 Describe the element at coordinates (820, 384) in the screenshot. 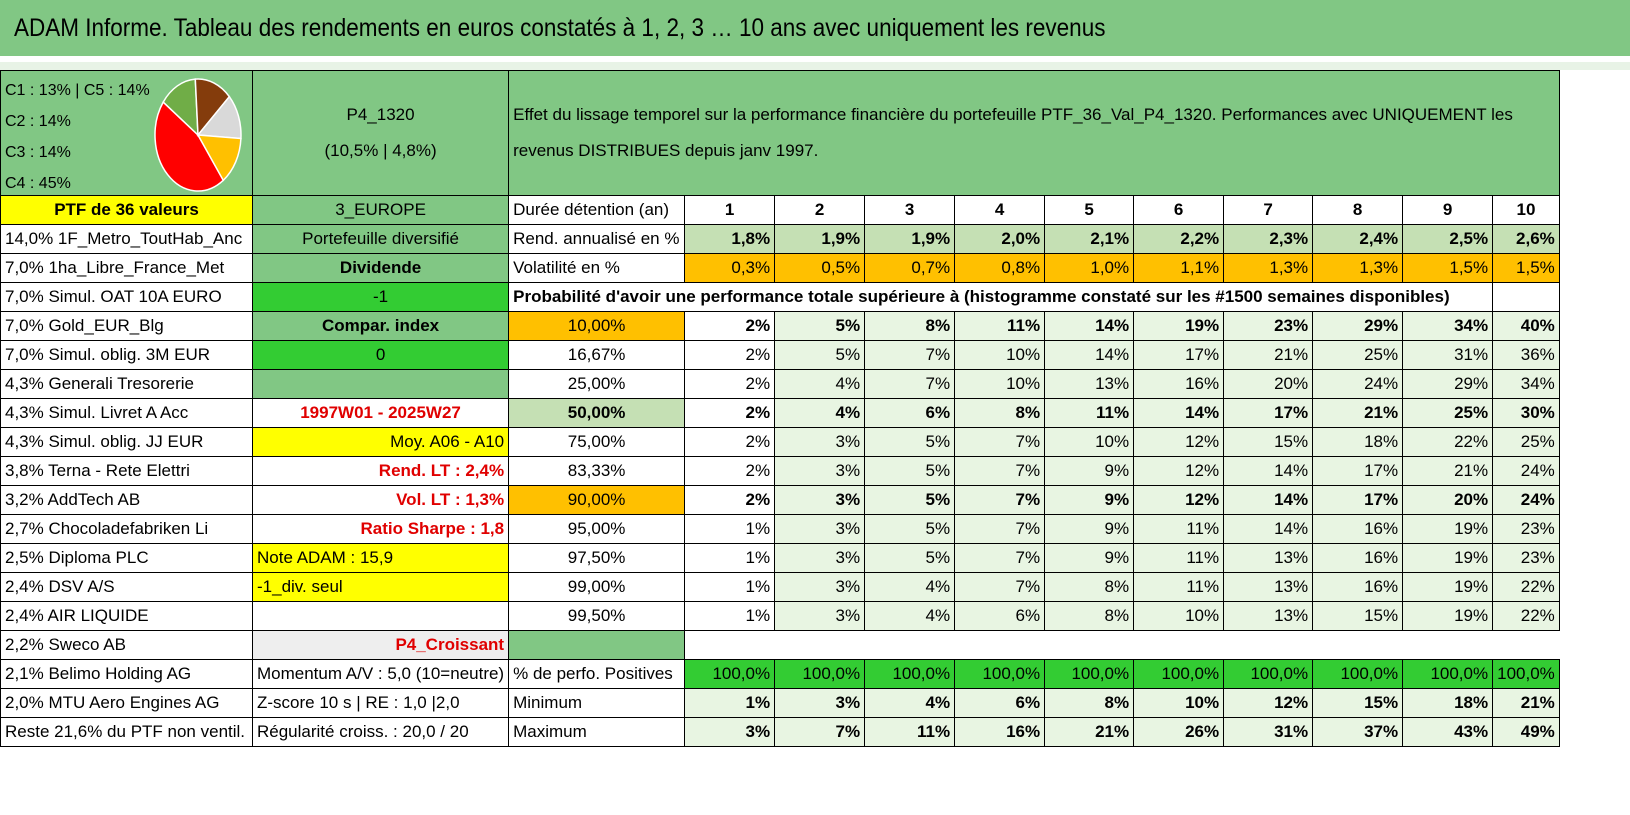

I see `prob-value: 4%` at that location.